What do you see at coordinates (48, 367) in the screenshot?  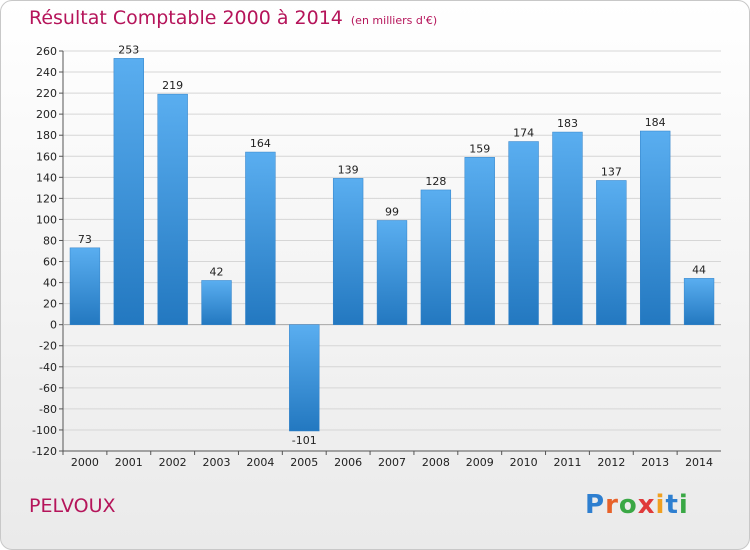 I see `y-tick-label: -40` at bounding box center [48, 367].